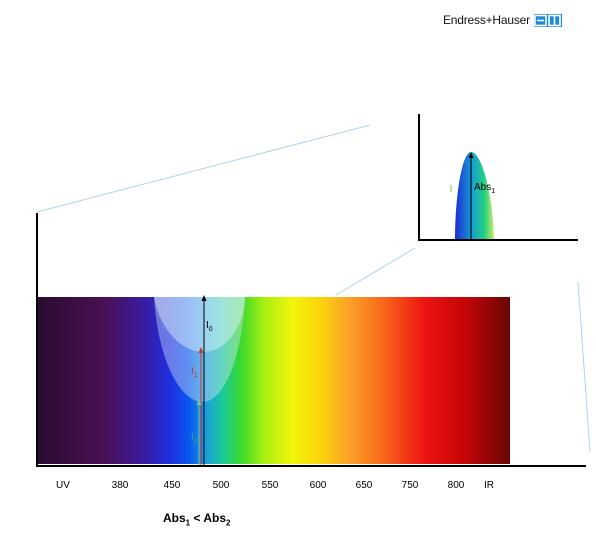 Image resolution: width=596 pixels, height=541 pixels. Describe the element at coordinates (209, 326) in the screenshot. I see `beam-label-i0: I0` at that location.